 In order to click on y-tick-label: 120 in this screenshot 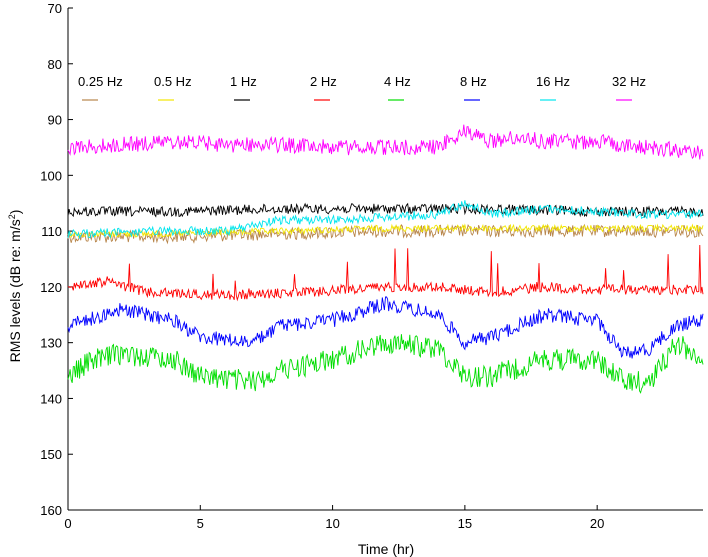, I will do `click(51, 287)`.